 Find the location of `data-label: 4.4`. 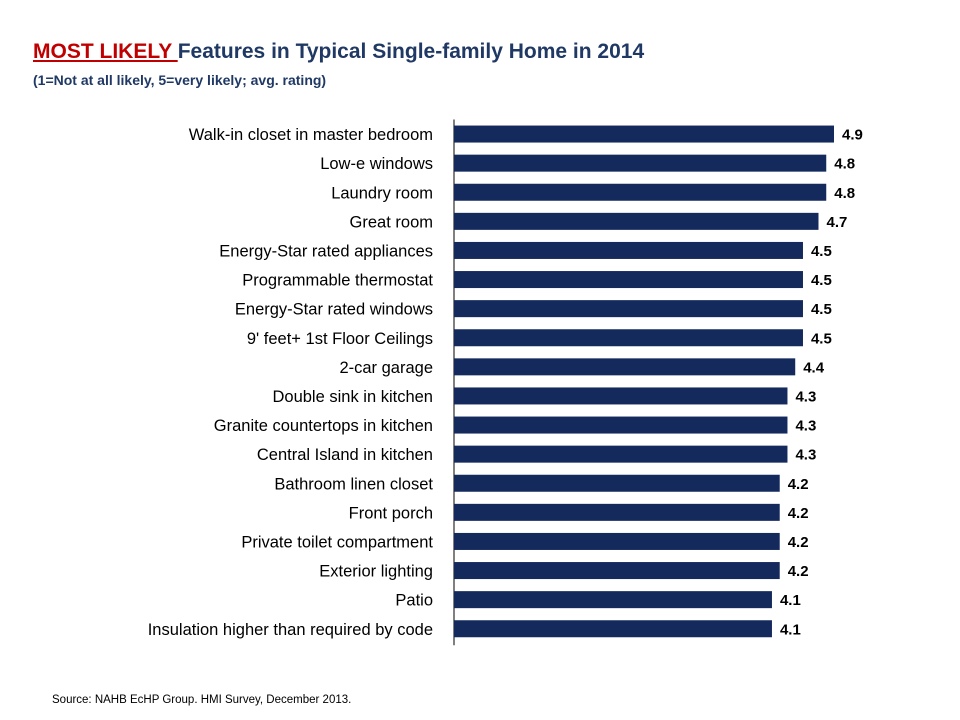

data-label: 4.4 is located at coordinates (814, 367).